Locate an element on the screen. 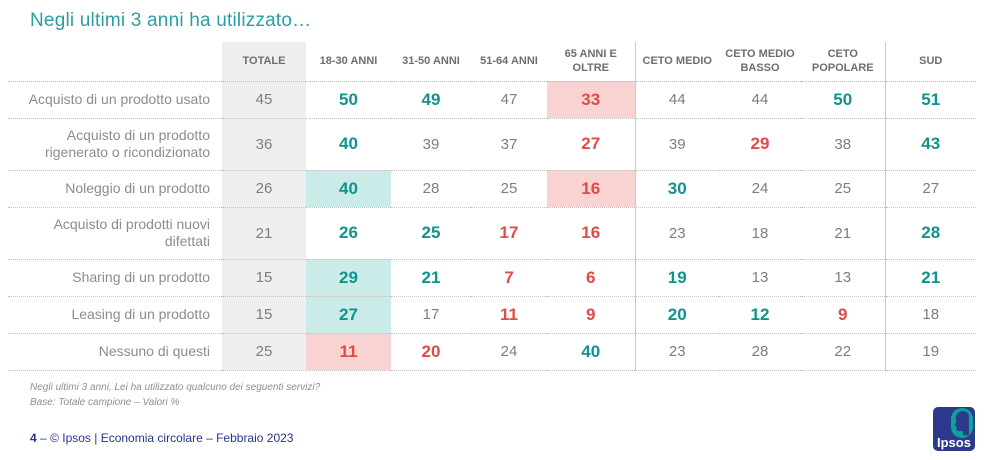 Image resolution: width=984 pixels, height=460 pixels. table-cell: 47 is located at coordinates (509, 100).